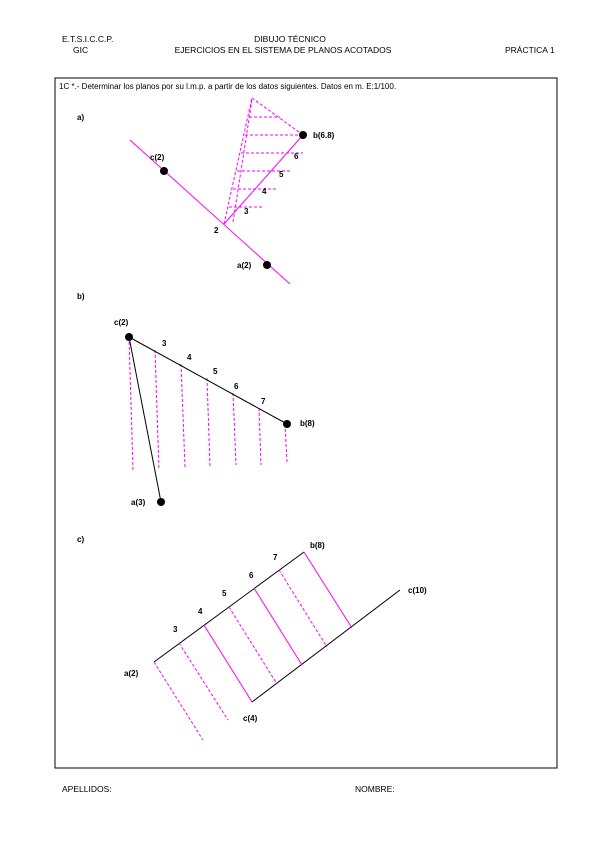  What do you see at coordinates (530, 50) in the screenshot?
I see `practice: PRÁCTICA 1` at bounding box center [530, 50].